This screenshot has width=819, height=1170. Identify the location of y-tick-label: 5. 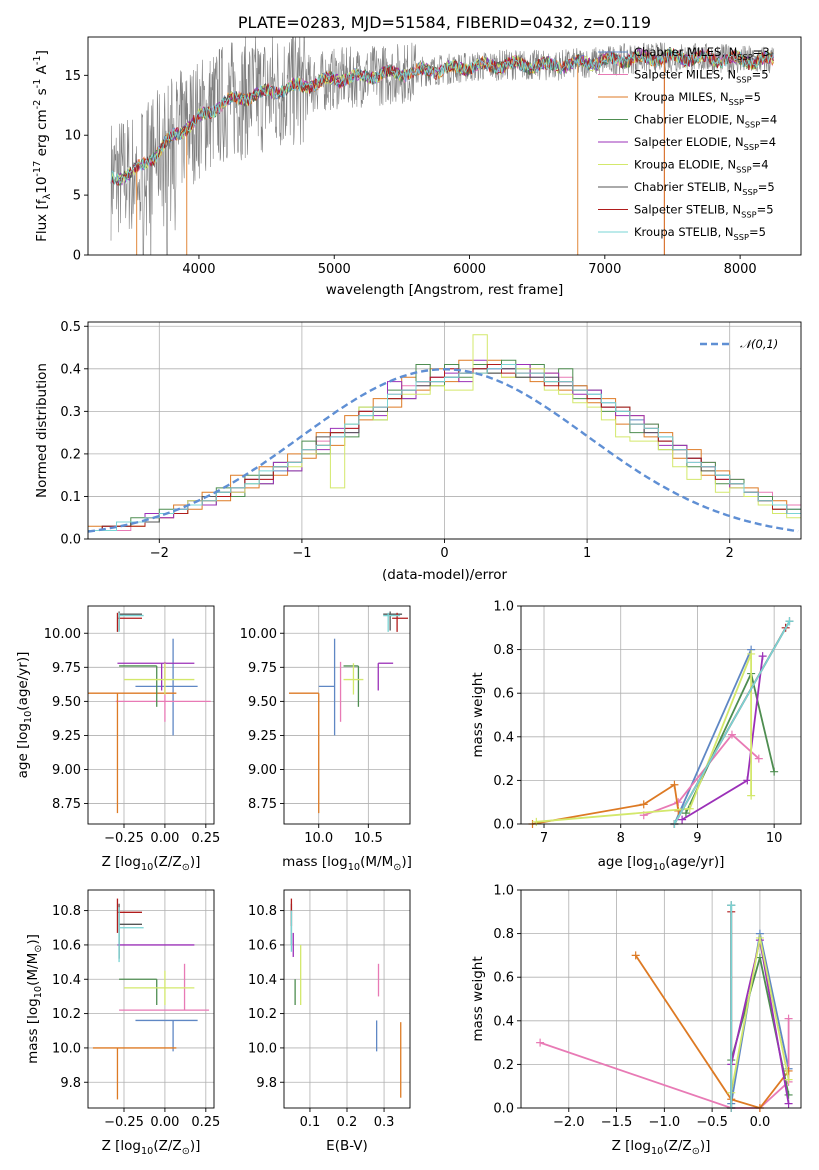
(77, 196).